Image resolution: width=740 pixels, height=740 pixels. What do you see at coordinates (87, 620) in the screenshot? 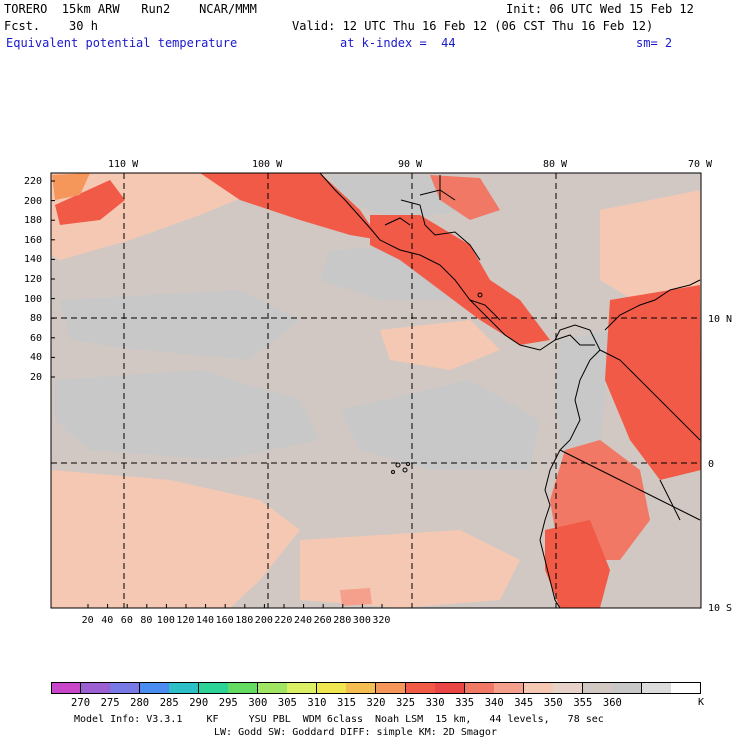
I see `x-tick-label: 20` at bounding box center [87, 620].